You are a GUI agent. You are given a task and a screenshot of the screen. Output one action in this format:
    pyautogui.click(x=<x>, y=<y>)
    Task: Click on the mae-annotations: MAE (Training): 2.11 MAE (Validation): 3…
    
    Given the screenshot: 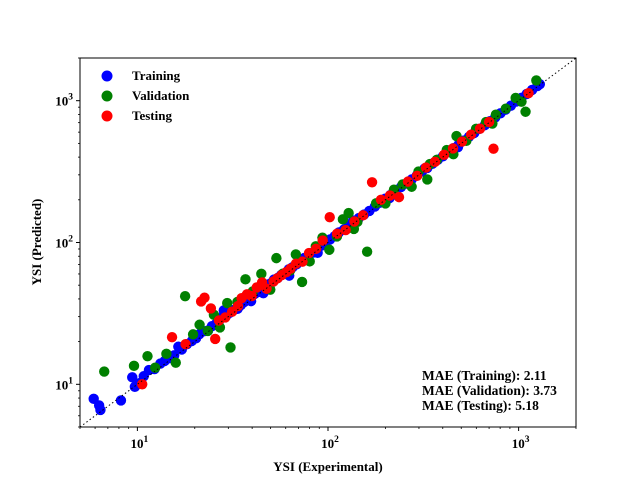 What is the action you would take?
    pyautogui.click(x=489, y=390)
    